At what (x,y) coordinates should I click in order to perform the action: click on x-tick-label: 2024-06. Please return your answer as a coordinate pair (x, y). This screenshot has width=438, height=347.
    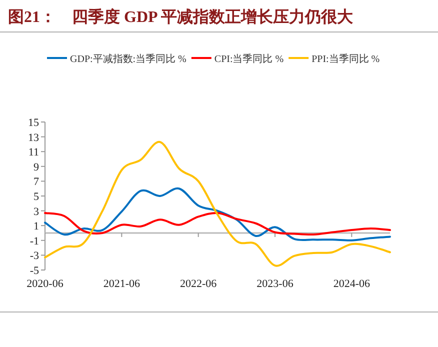
    Looking at the image, I should click on (351, 284).